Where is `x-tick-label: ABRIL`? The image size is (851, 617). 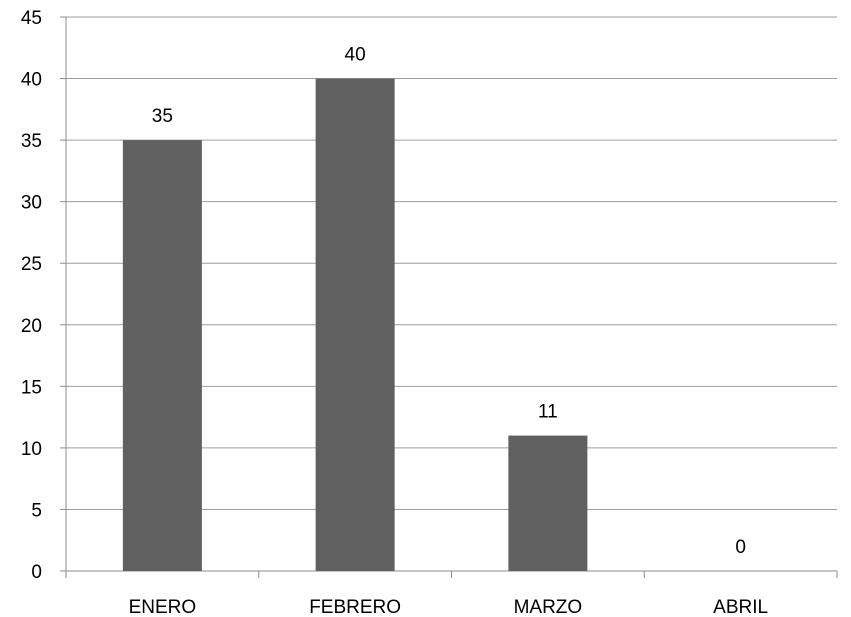 x-tick-label: ABRIL is located at coordinates (740, 607).